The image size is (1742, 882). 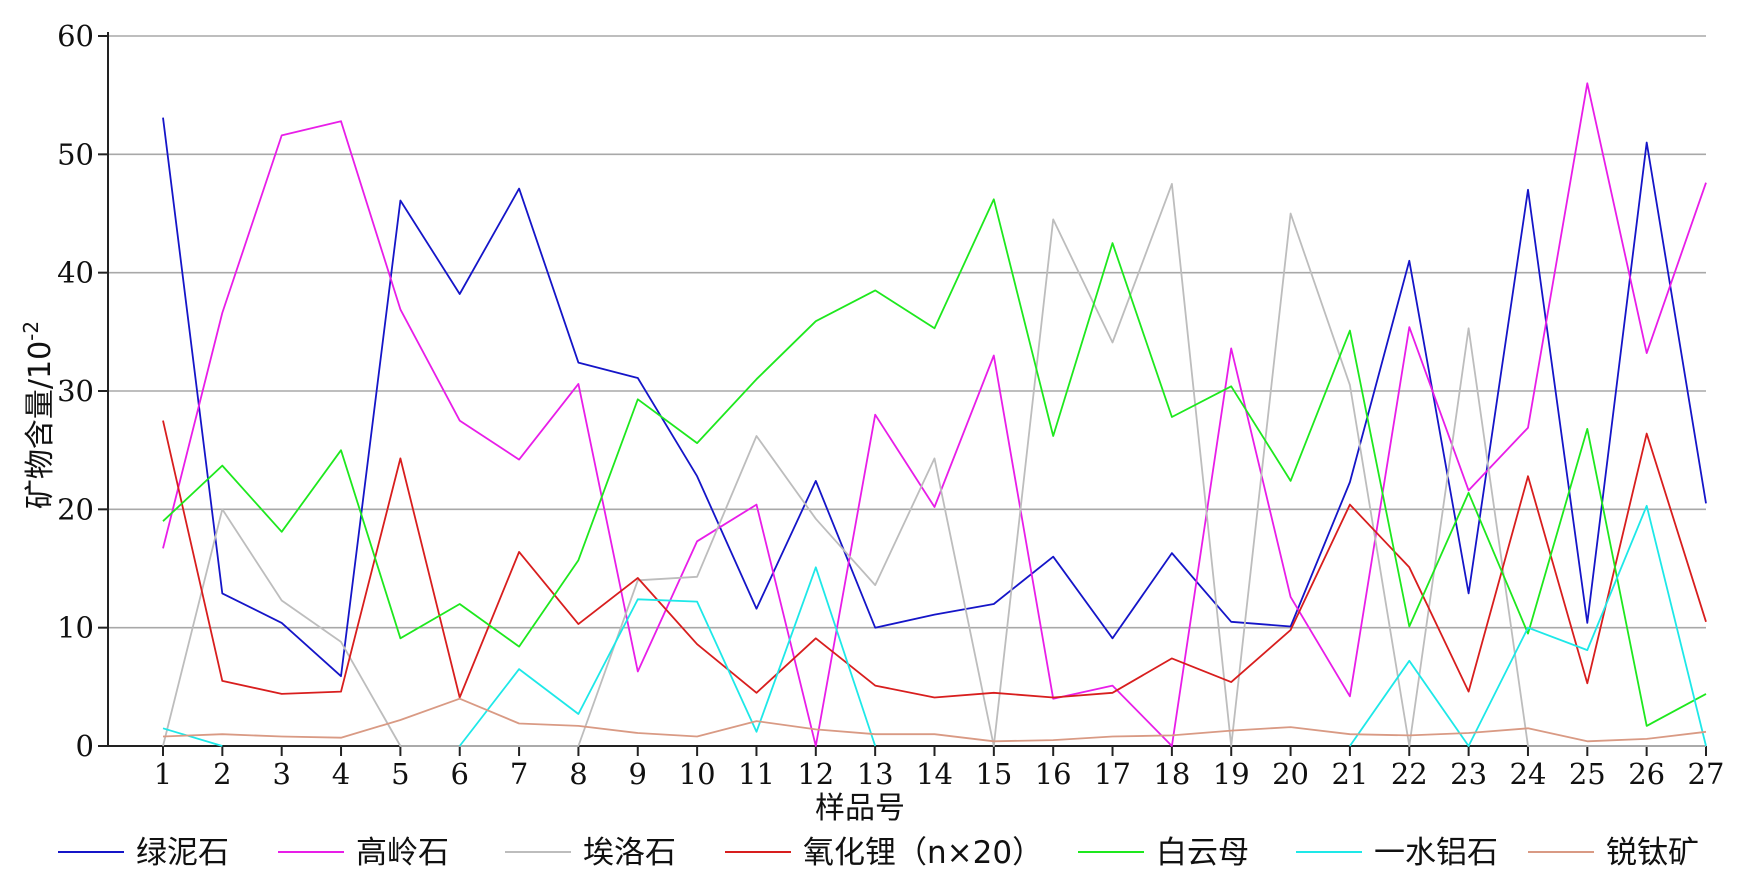 What do you see at coordinates (993, 774) in the screenshot?
I see `x-tick-label-15: 15` at bounding box center [993, 774].